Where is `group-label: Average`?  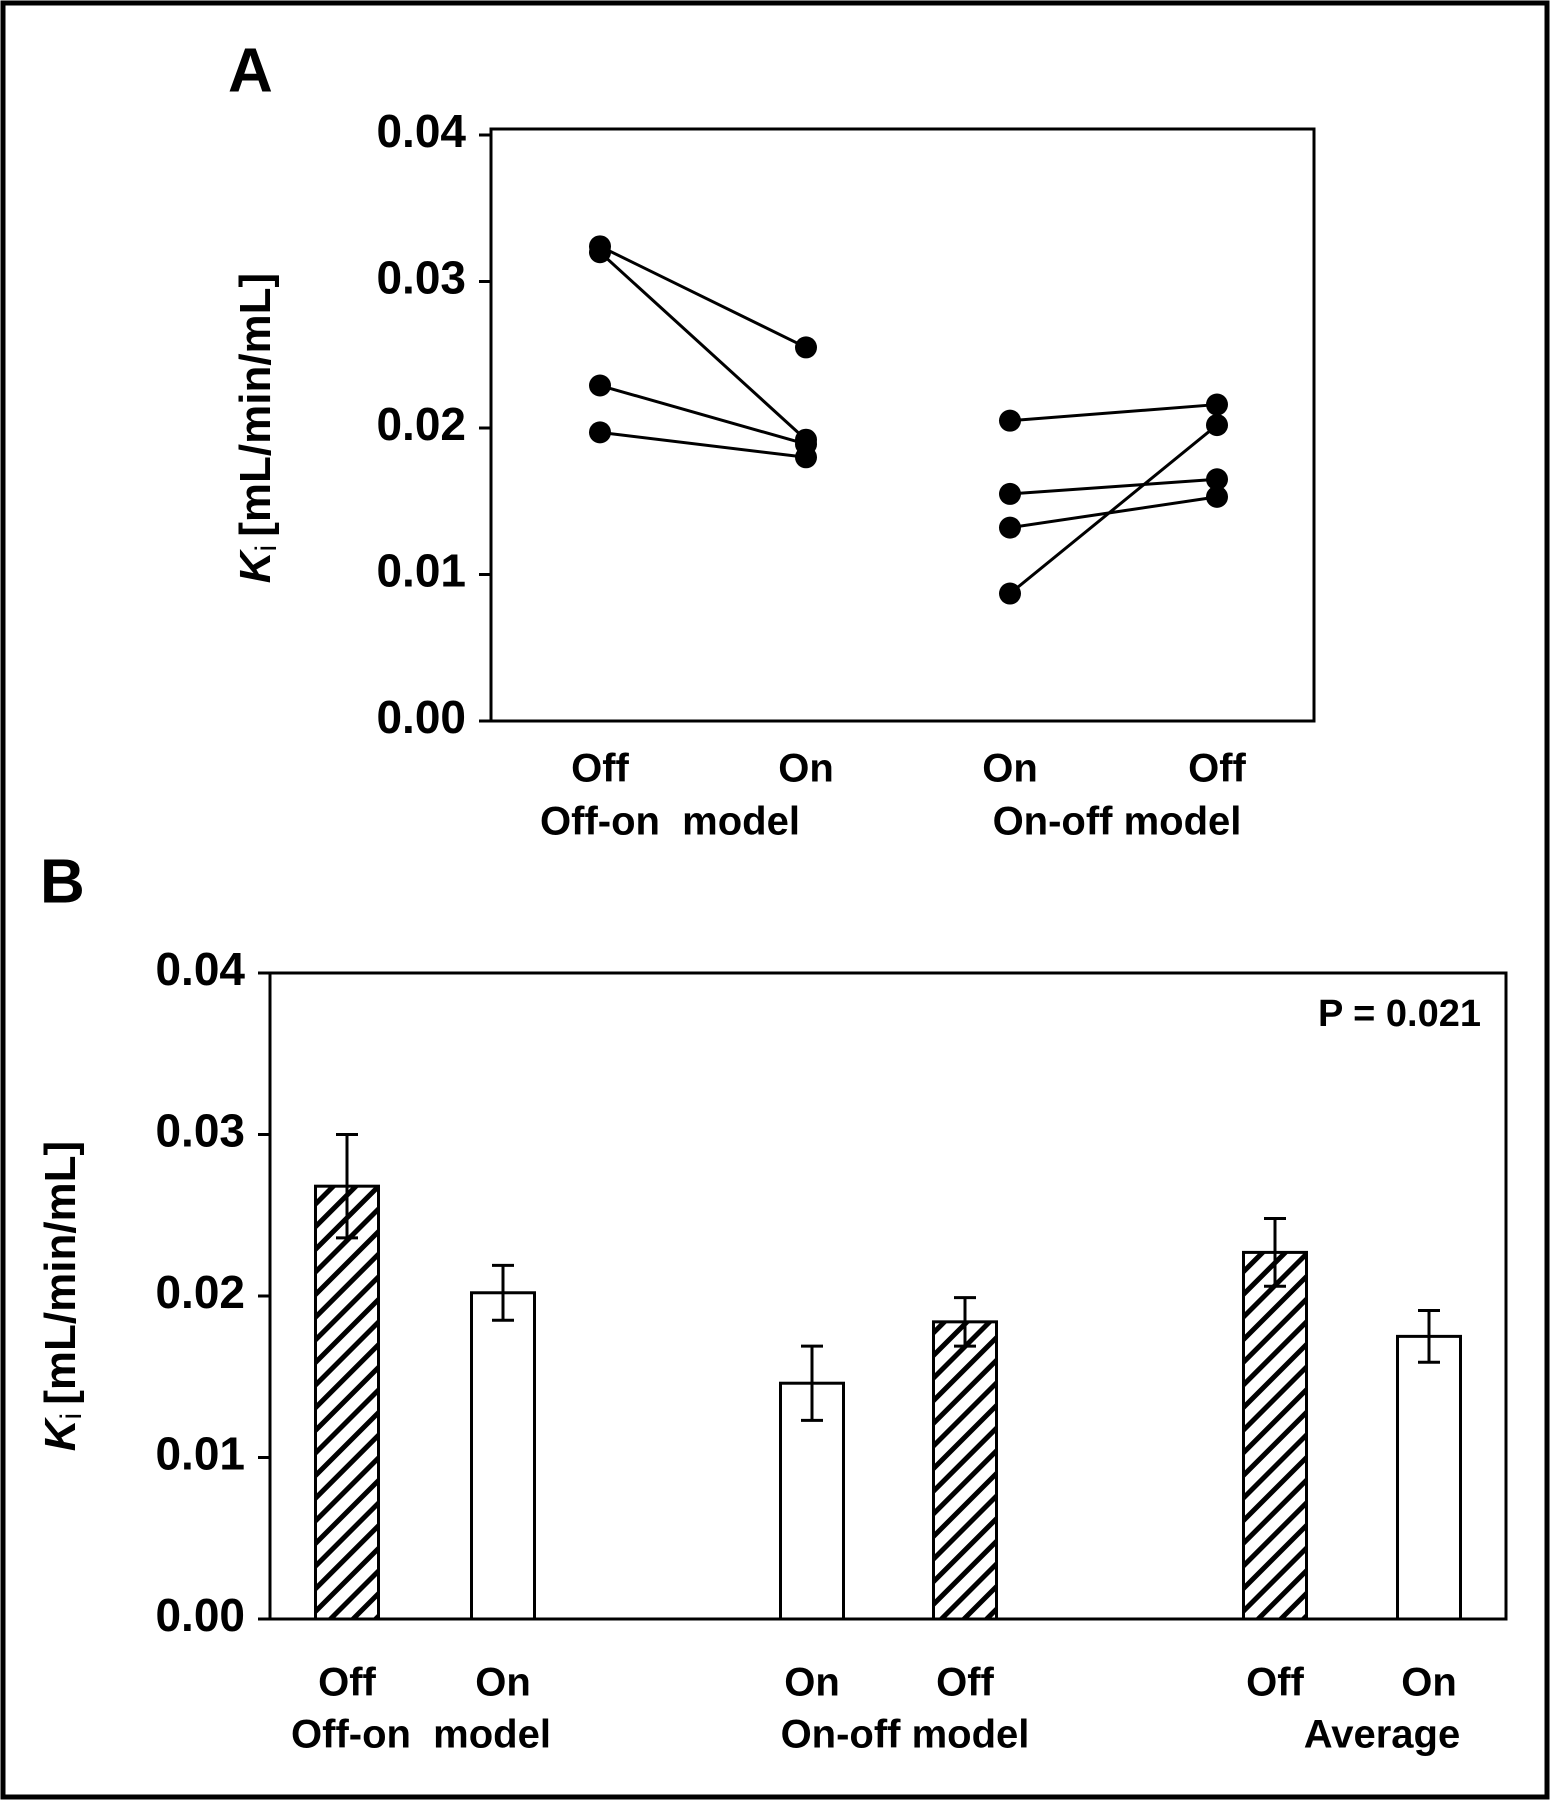 group-label: Average is located at coordinates (1382, 1735).